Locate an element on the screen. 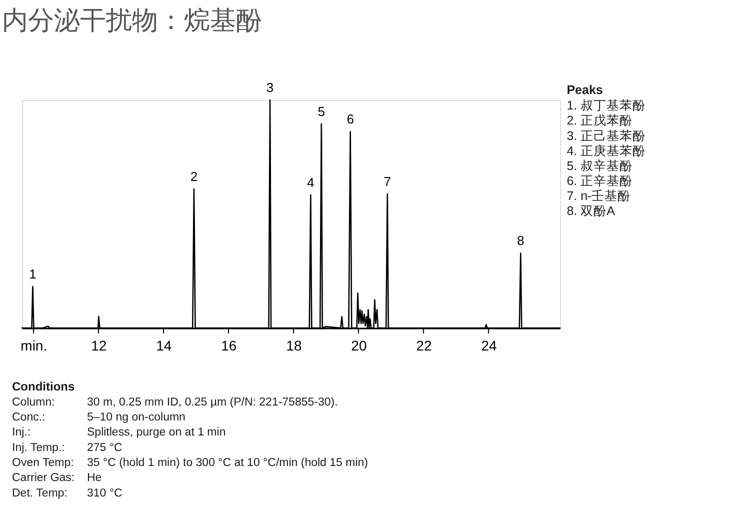 The image size is (753, 527). x-tick-label: 24 is located at coordinates (489, 346).